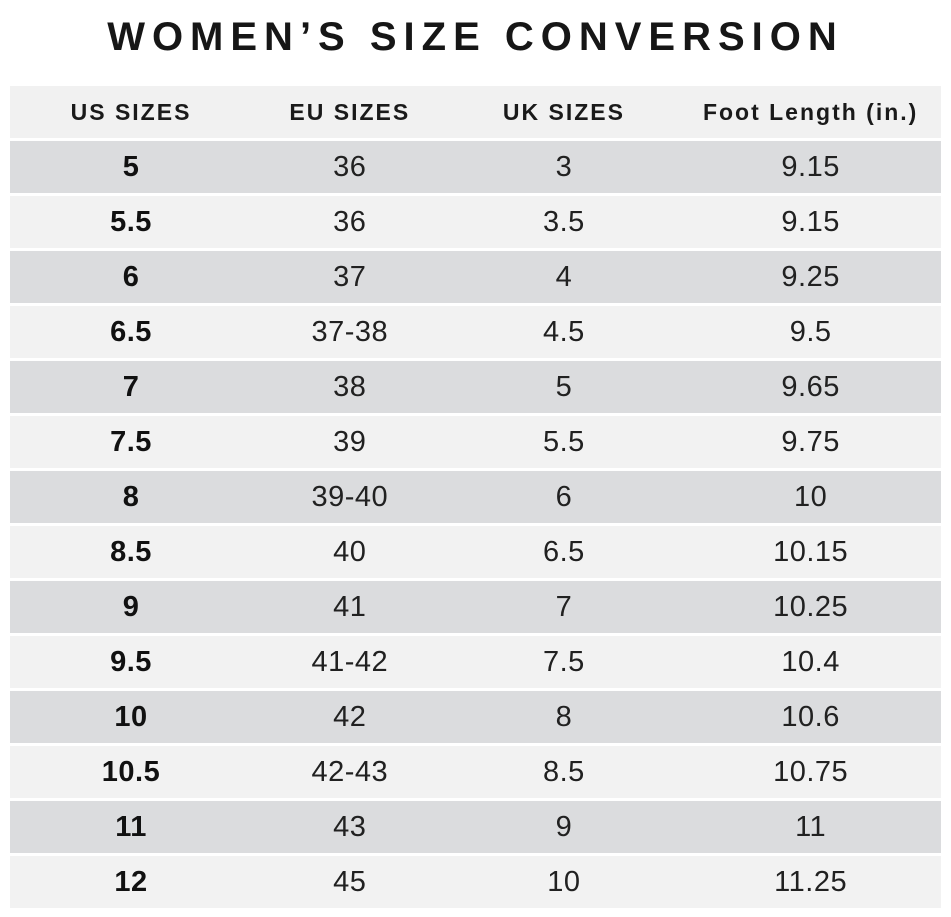 This screenshot has height=917, width=951. I want to click on foot-length-cell: 9.75, so click(810, 441).